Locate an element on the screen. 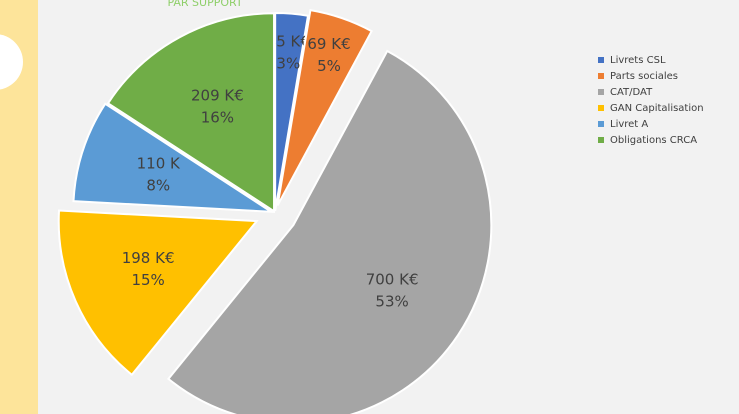 Image resolution: width=739 pixels, height=414 pixels. percent-label: 15% is located at coordinates (147, 280).